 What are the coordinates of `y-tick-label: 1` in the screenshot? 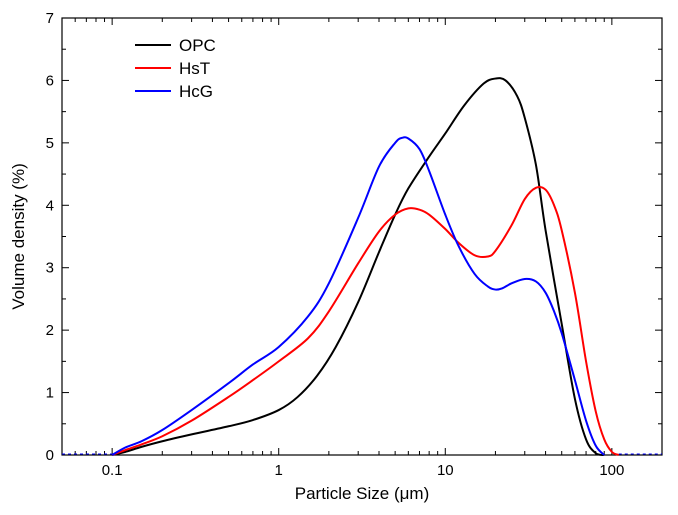 It's located at (50, 393).